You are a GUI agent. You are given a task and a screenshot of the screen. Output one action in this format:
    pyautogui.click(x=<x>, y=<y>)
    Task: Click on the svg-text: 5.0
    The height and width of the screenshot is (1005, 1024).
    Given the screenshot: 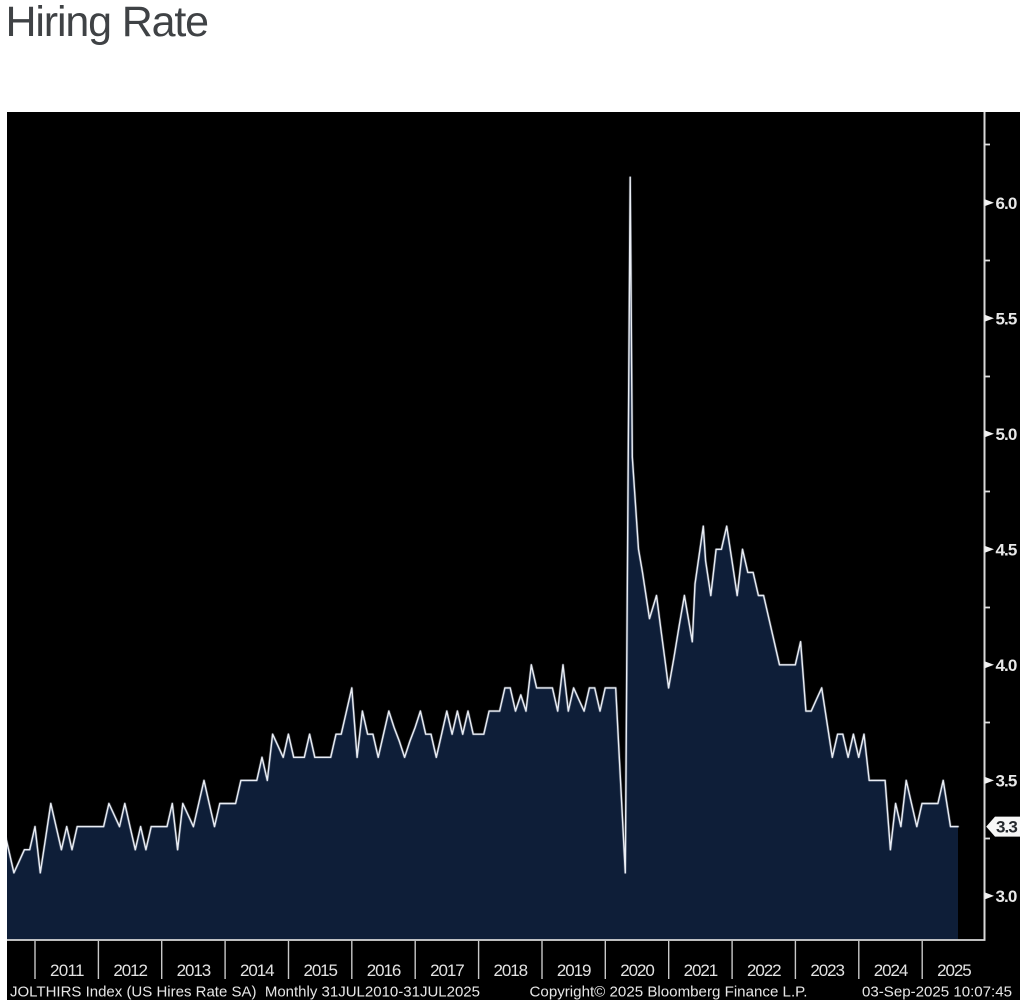 What is the action you would take?
    pyautogui.click(x=1006, y=434)
    